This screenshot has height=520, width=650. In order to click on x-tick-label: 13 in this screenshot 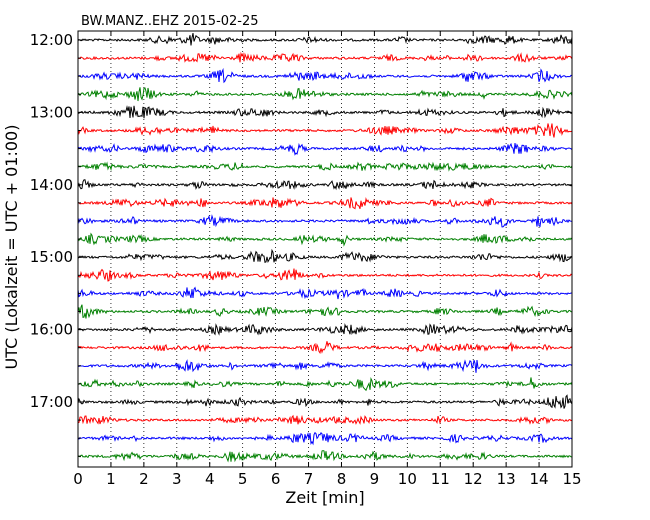, I will do `click(506, 479)`.